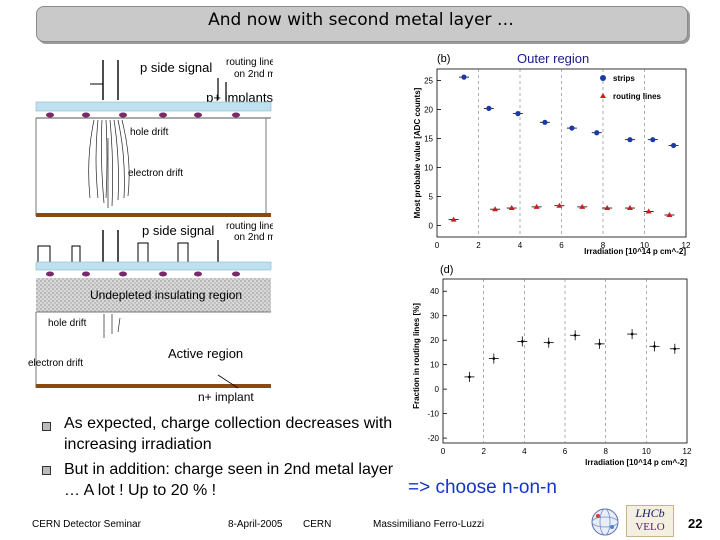 The image size is (720, 540). I want to click on chart-b-ytick-label: 25, so click(428, 81).